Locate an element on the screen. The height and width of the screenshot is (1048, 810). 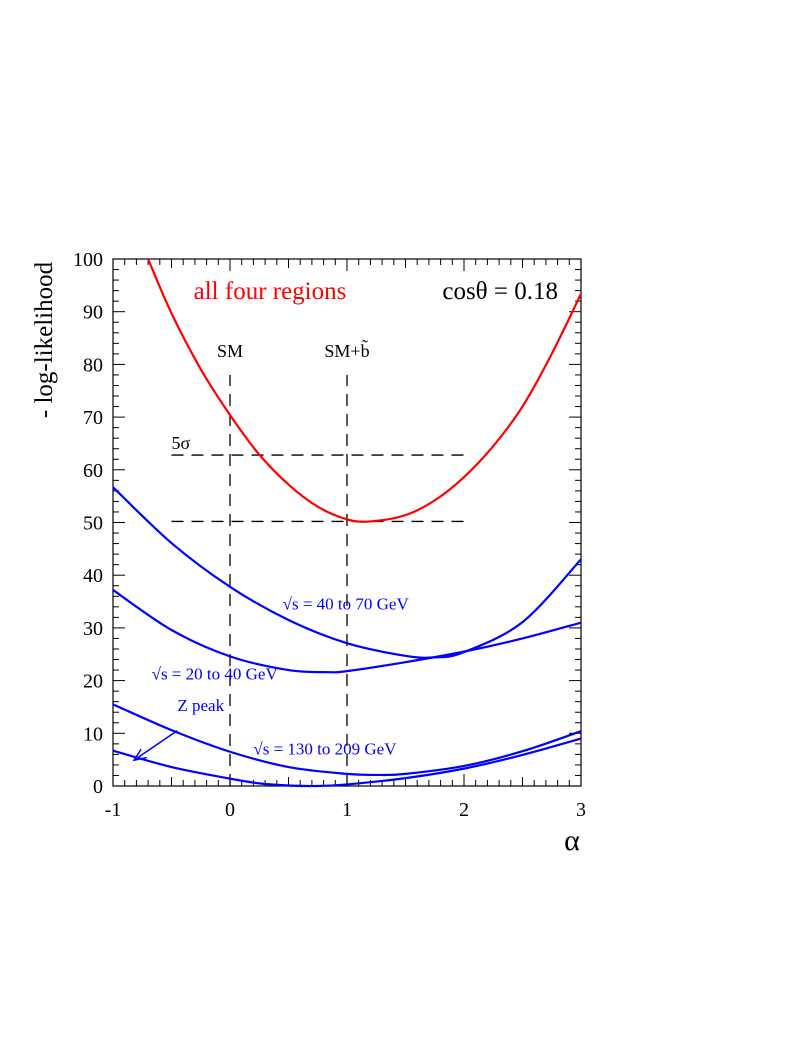
y-axis-label: - log-likelihood is located at coordinates (44, 339).